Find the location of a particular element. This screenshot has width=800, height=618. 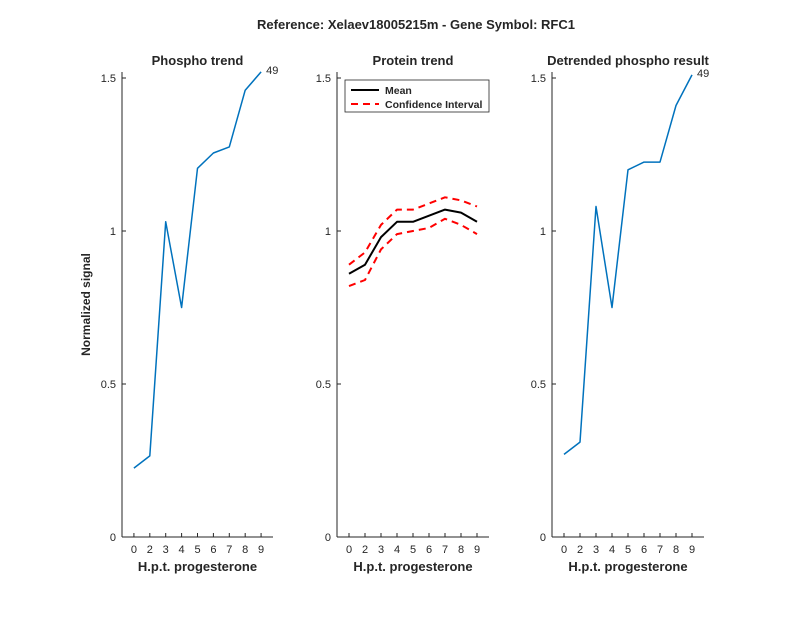

legend-label-1: Mean is located at coordinates (398, 91).